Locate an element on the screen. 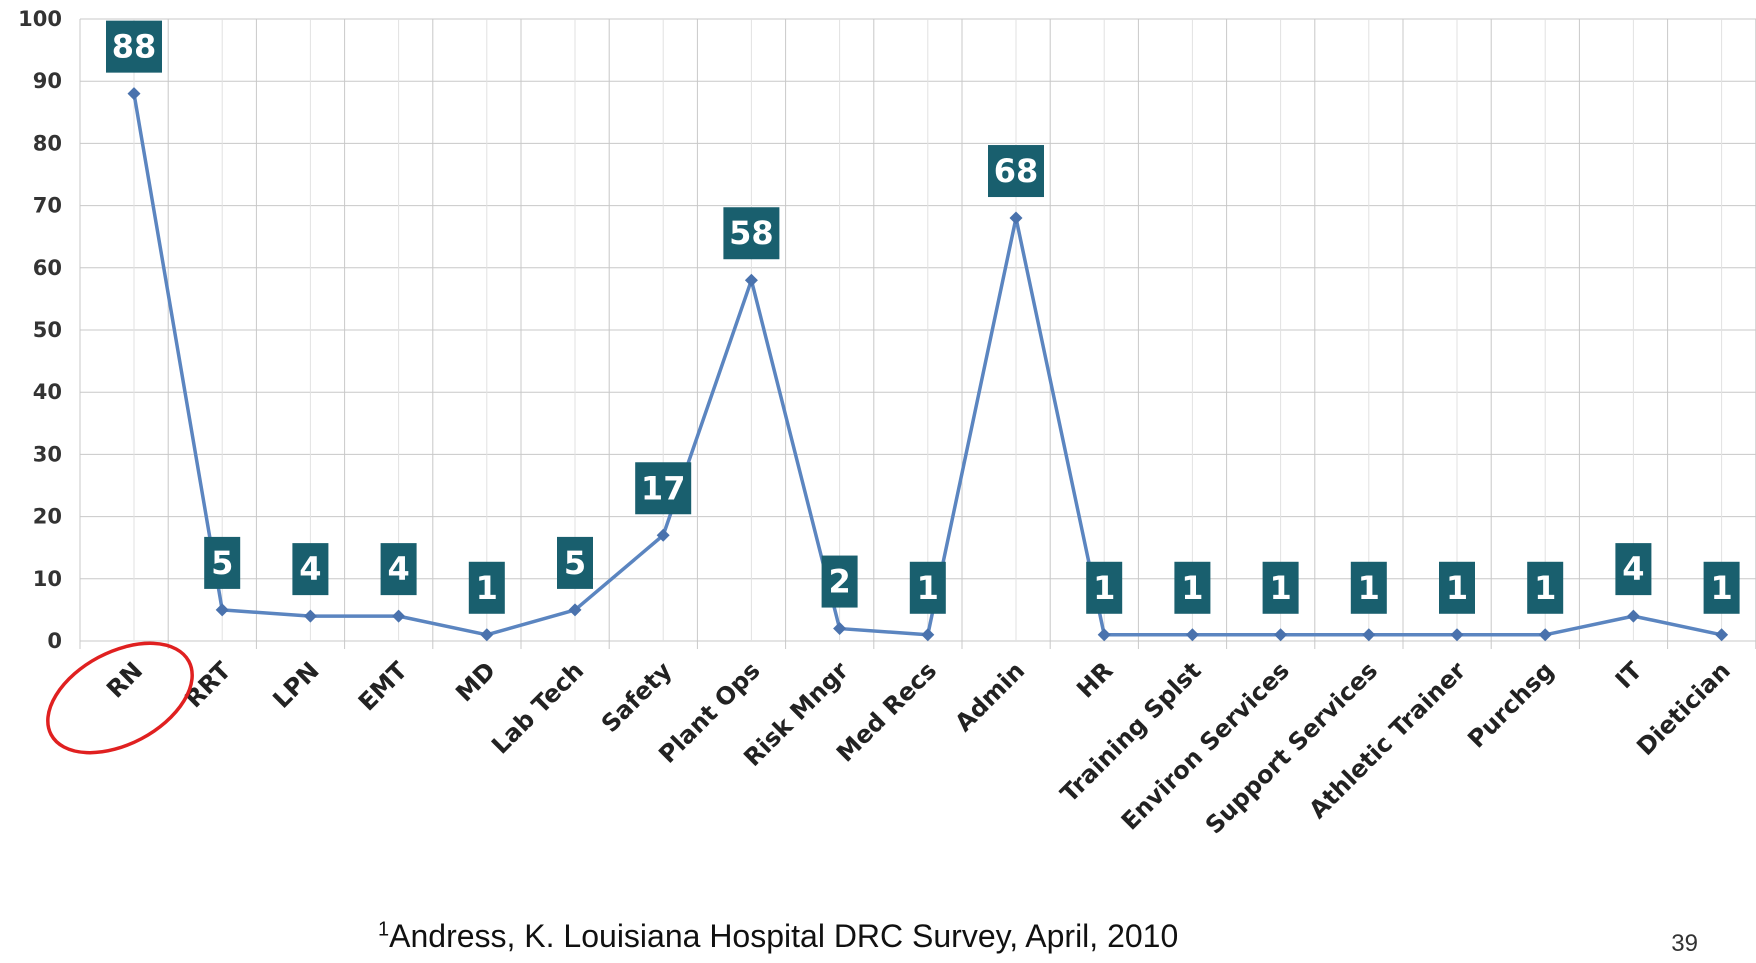  data-label: 68 is located at coordinates (1016, 171).